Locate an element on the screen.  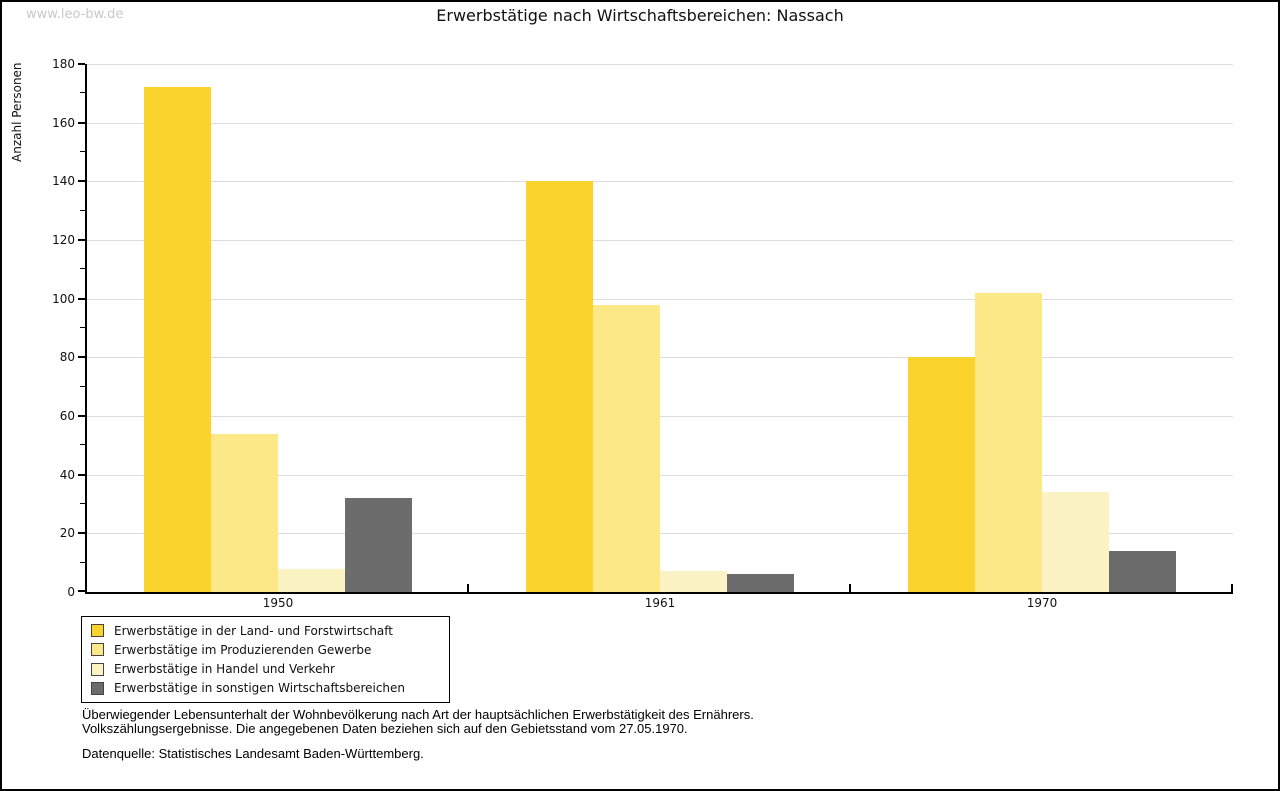
legend-row: Erwerbstätige in Handel und Verkehr is located at coordinates (265, 669).